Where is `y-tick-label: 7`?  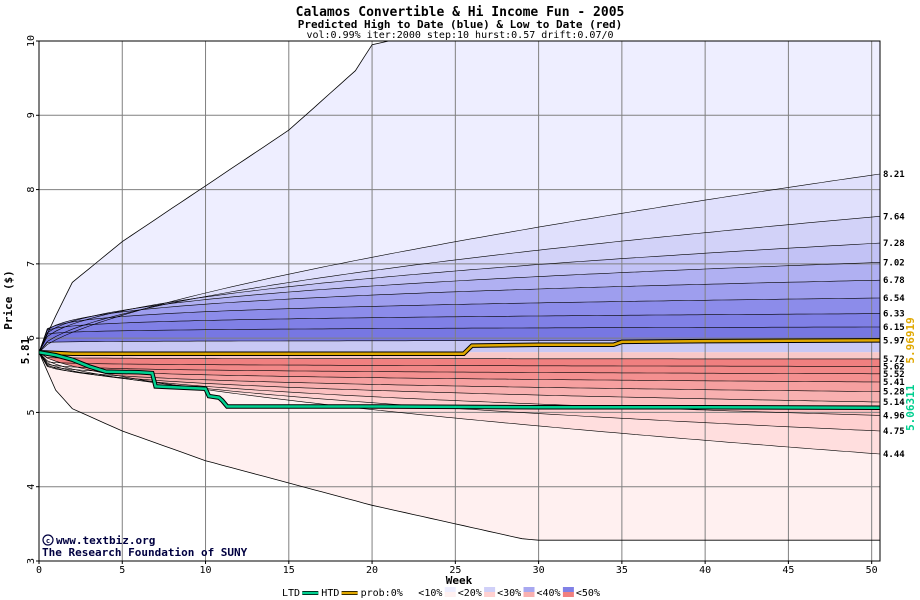
y-tick-label: 7 is located at coordinates (31, 264).